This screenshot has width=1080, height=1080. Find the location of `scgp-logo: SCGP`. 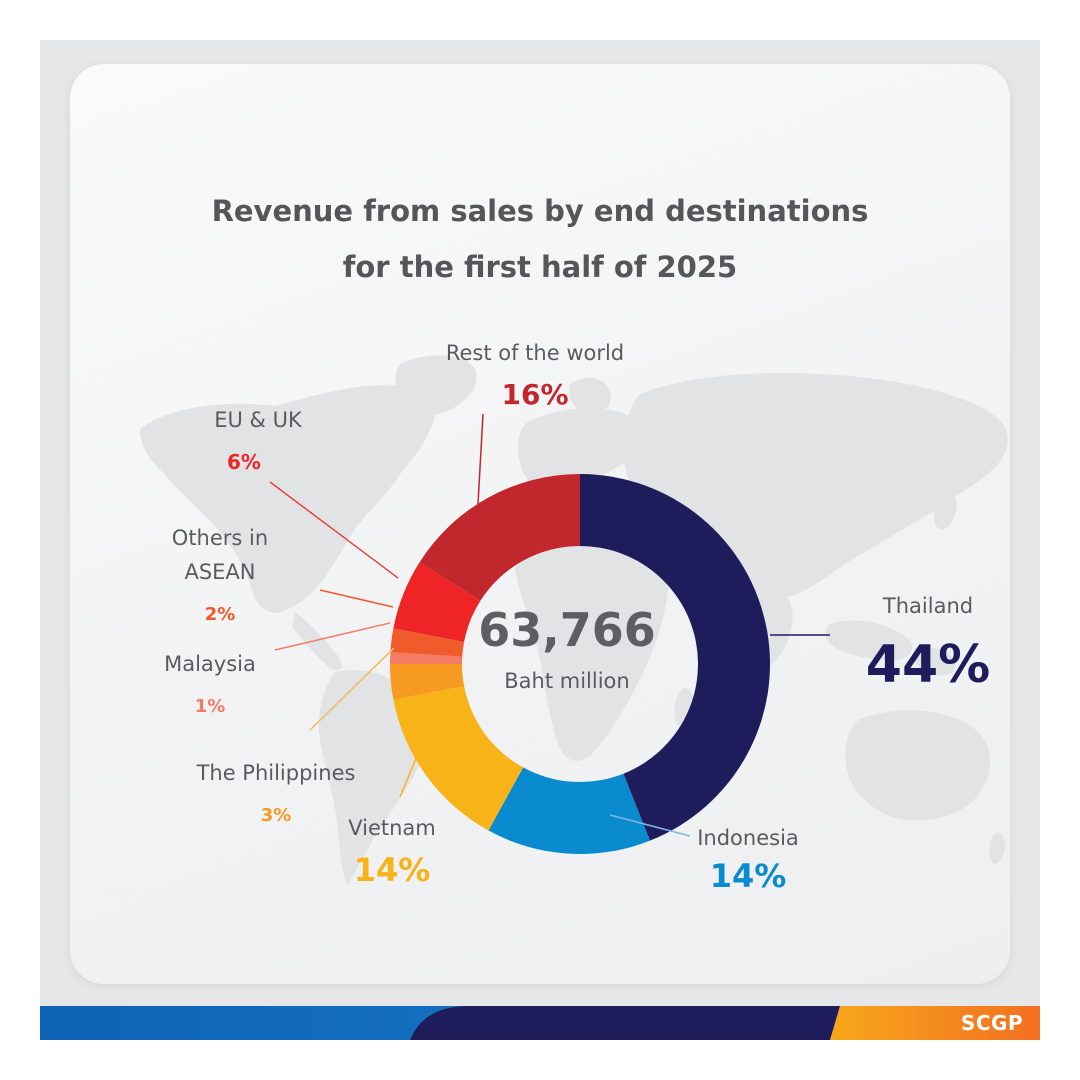

scgp-logo: SCGP is located at coordinates (992, 1023).